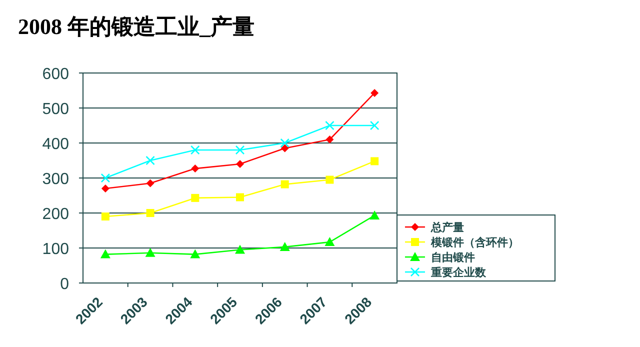 The width and height of the screenshot is (640, 347). I want to click on legend-label: 总产量, so click(447, 227).